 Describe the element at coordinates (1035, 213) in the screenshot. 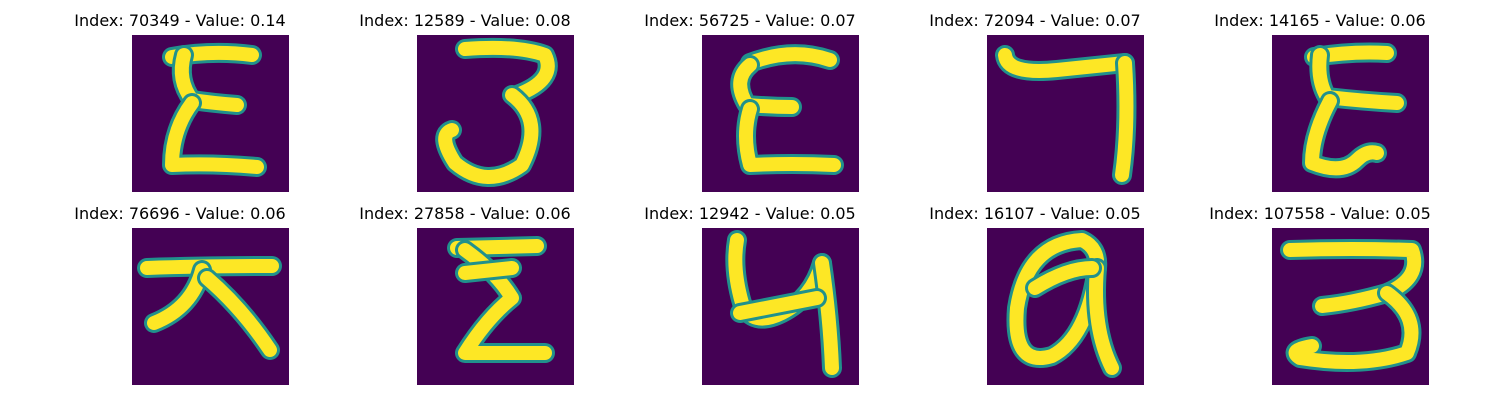

I see `panel-title: Index: 16107 - Value: 0.05` at that location.